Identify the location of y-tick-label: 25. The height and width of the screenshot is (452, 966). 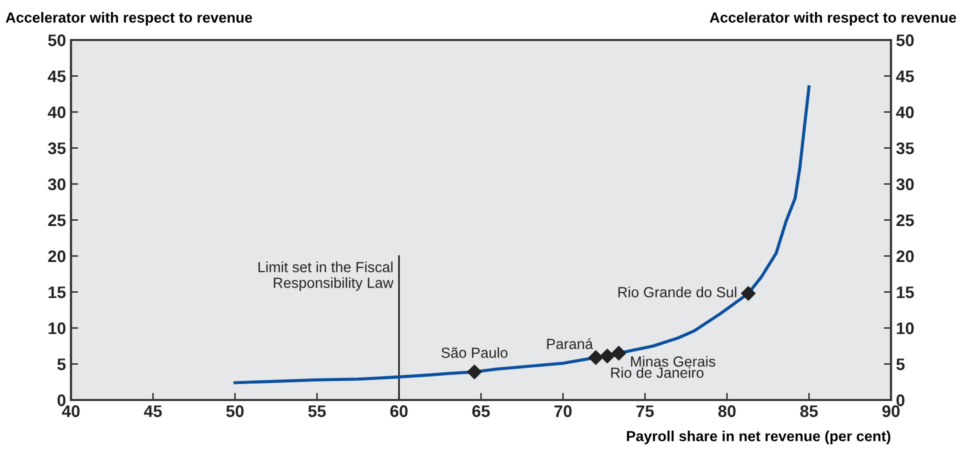
(57, 220).